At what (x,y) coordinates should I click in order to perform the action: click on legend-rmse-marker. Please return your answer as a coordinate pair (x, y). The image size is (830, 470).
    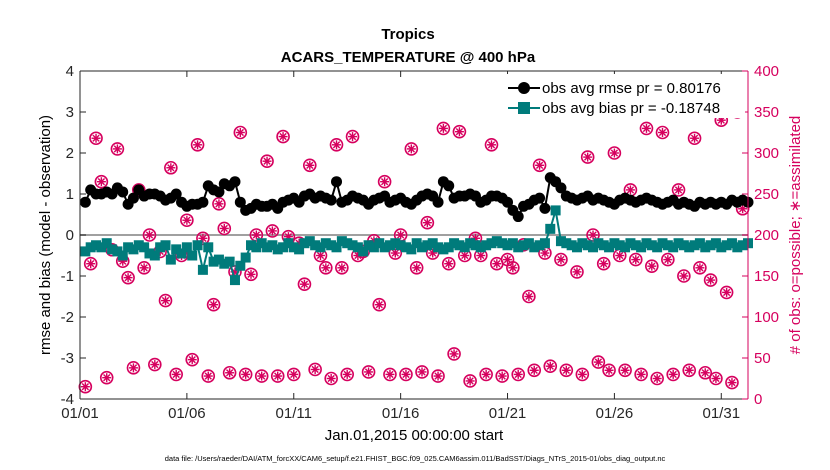
    Looking at the image, I should click on (524, 88).